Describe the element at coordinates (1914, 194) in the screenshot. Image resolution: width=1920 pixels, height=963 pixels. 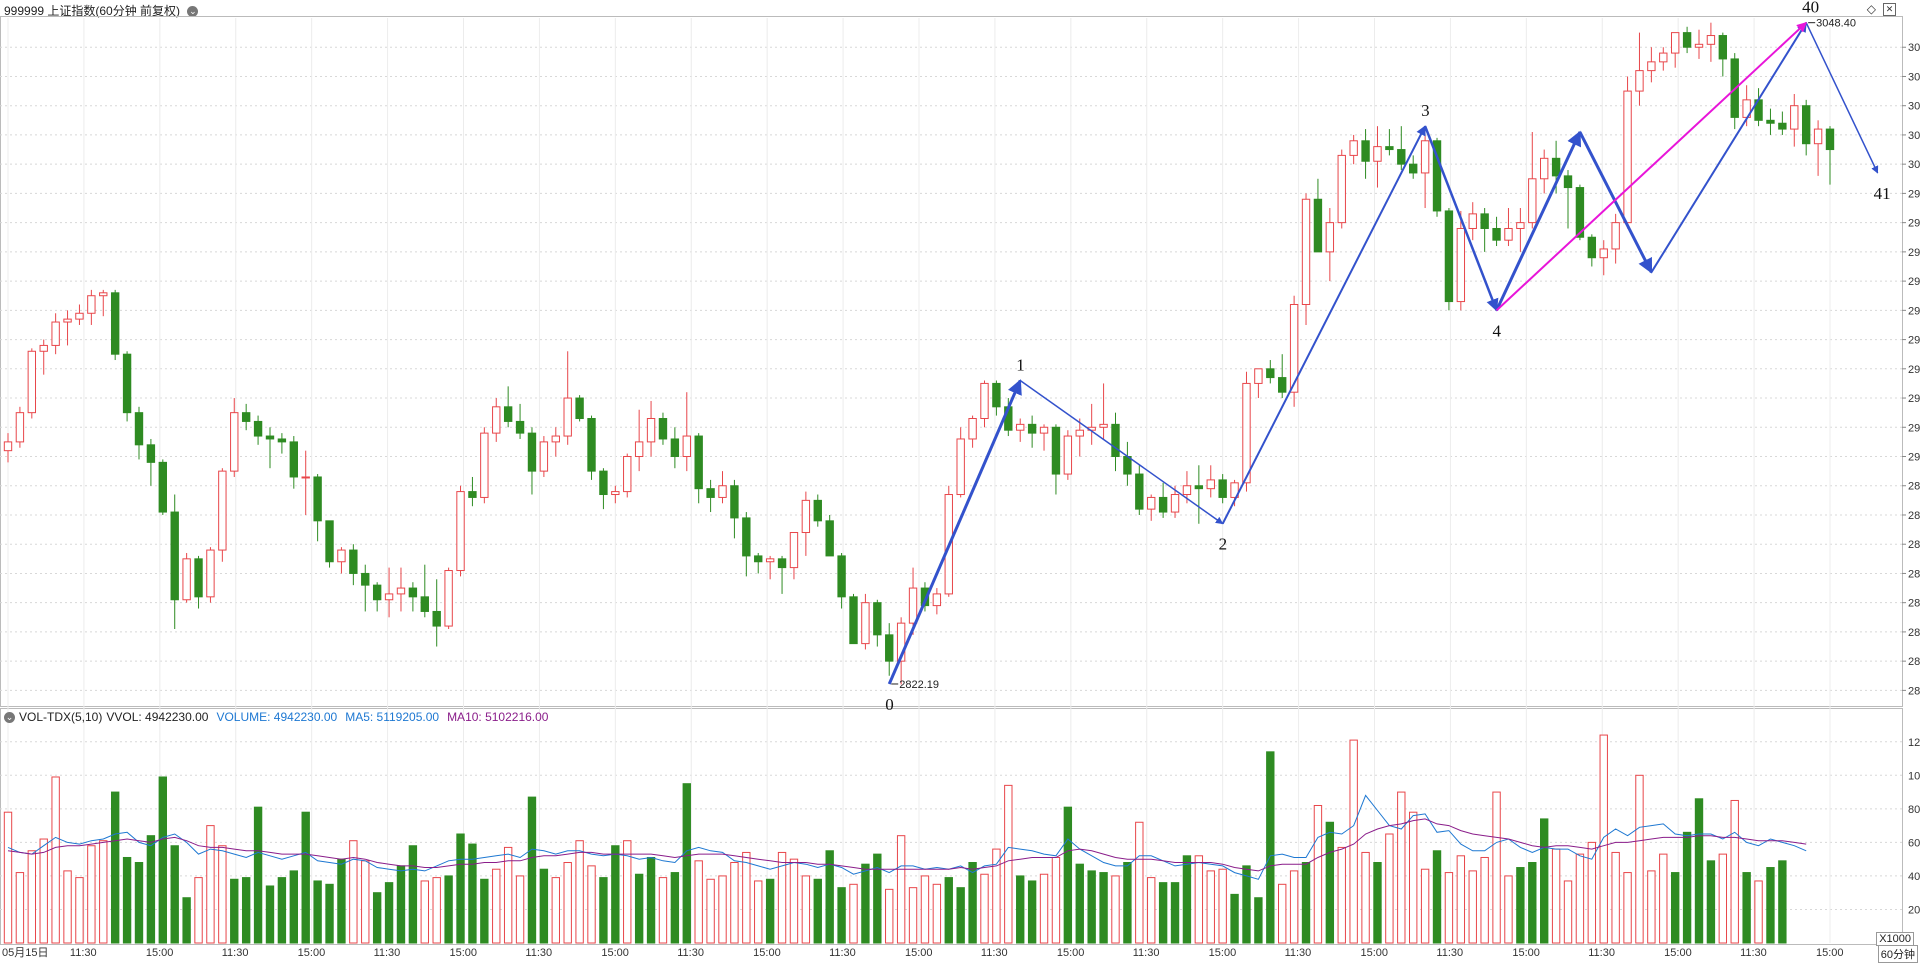
I see `price-tick-label: 2990` at that location.